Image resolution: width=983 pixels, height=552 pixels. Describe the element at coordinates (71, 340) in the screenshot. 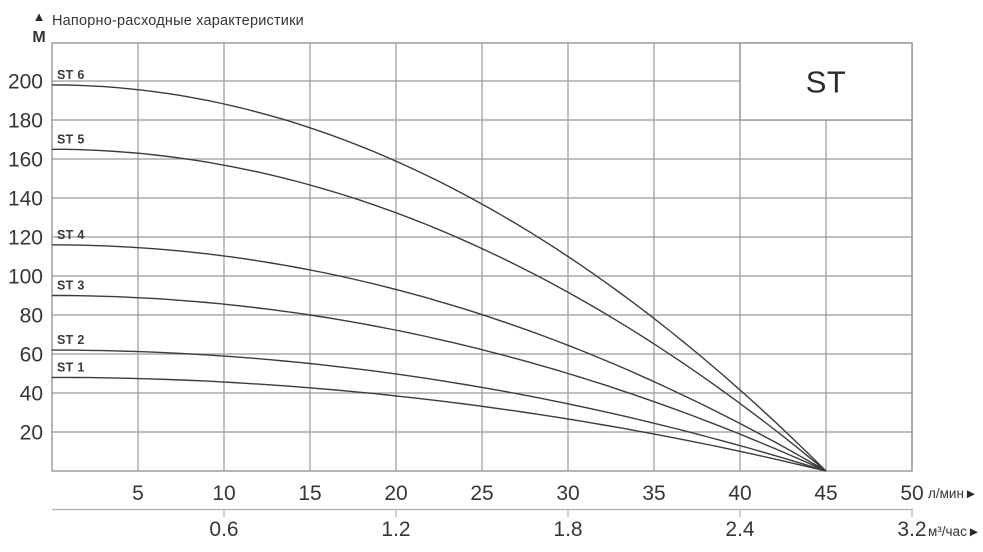

I see `curve-name-label: ST 2` at that location.